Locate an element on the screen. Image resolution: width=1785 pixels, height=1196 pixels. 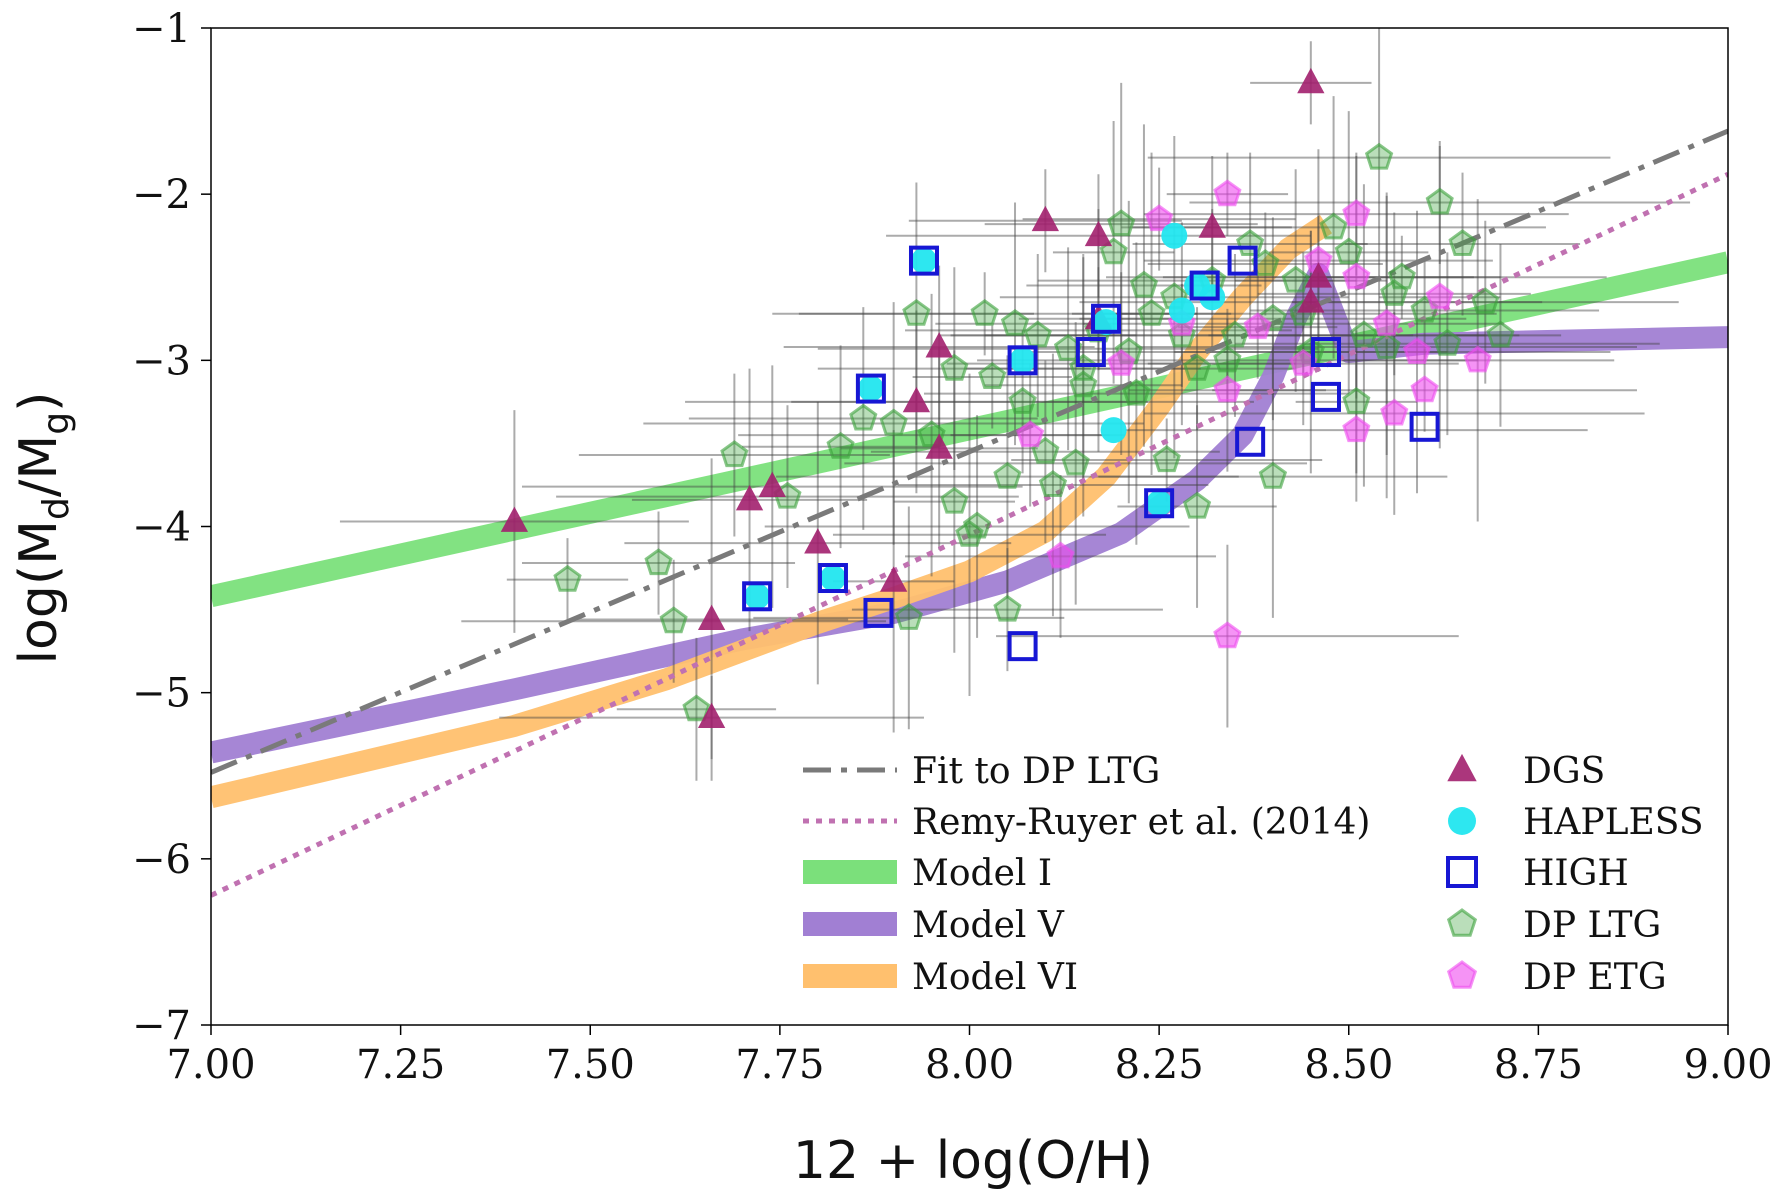
y-tick-label: −3 is located at coordinates (161, 361).